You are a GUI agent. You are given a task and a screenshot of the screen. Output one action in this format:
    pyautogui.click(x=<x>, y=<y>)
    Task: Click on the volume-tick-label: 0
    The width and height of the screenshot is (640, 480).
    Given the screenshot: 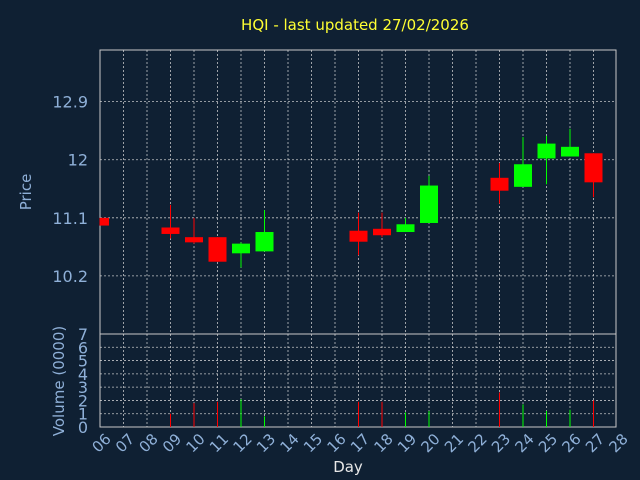 What is the action you would take?
    pyautogui.click(x=83, y=427)
    